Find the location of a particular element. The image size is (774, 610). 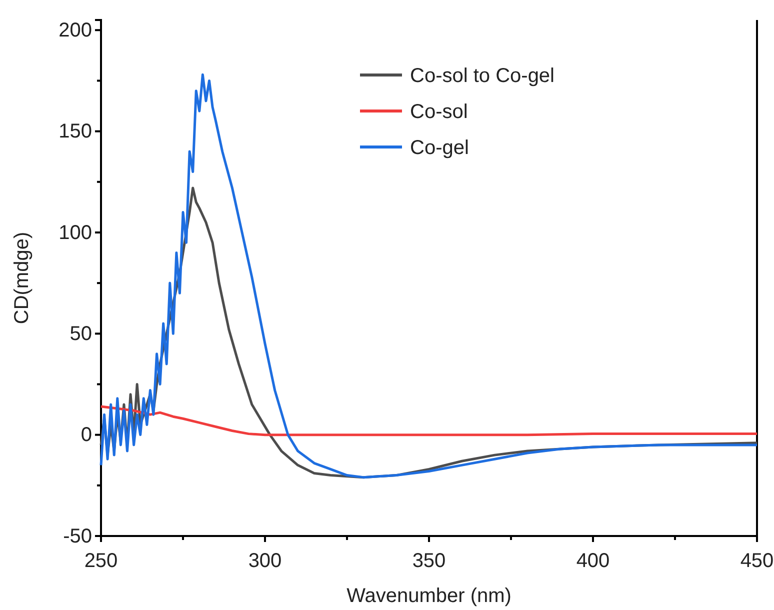

legend-label: Co-sol is located at coordinates (439, 112).